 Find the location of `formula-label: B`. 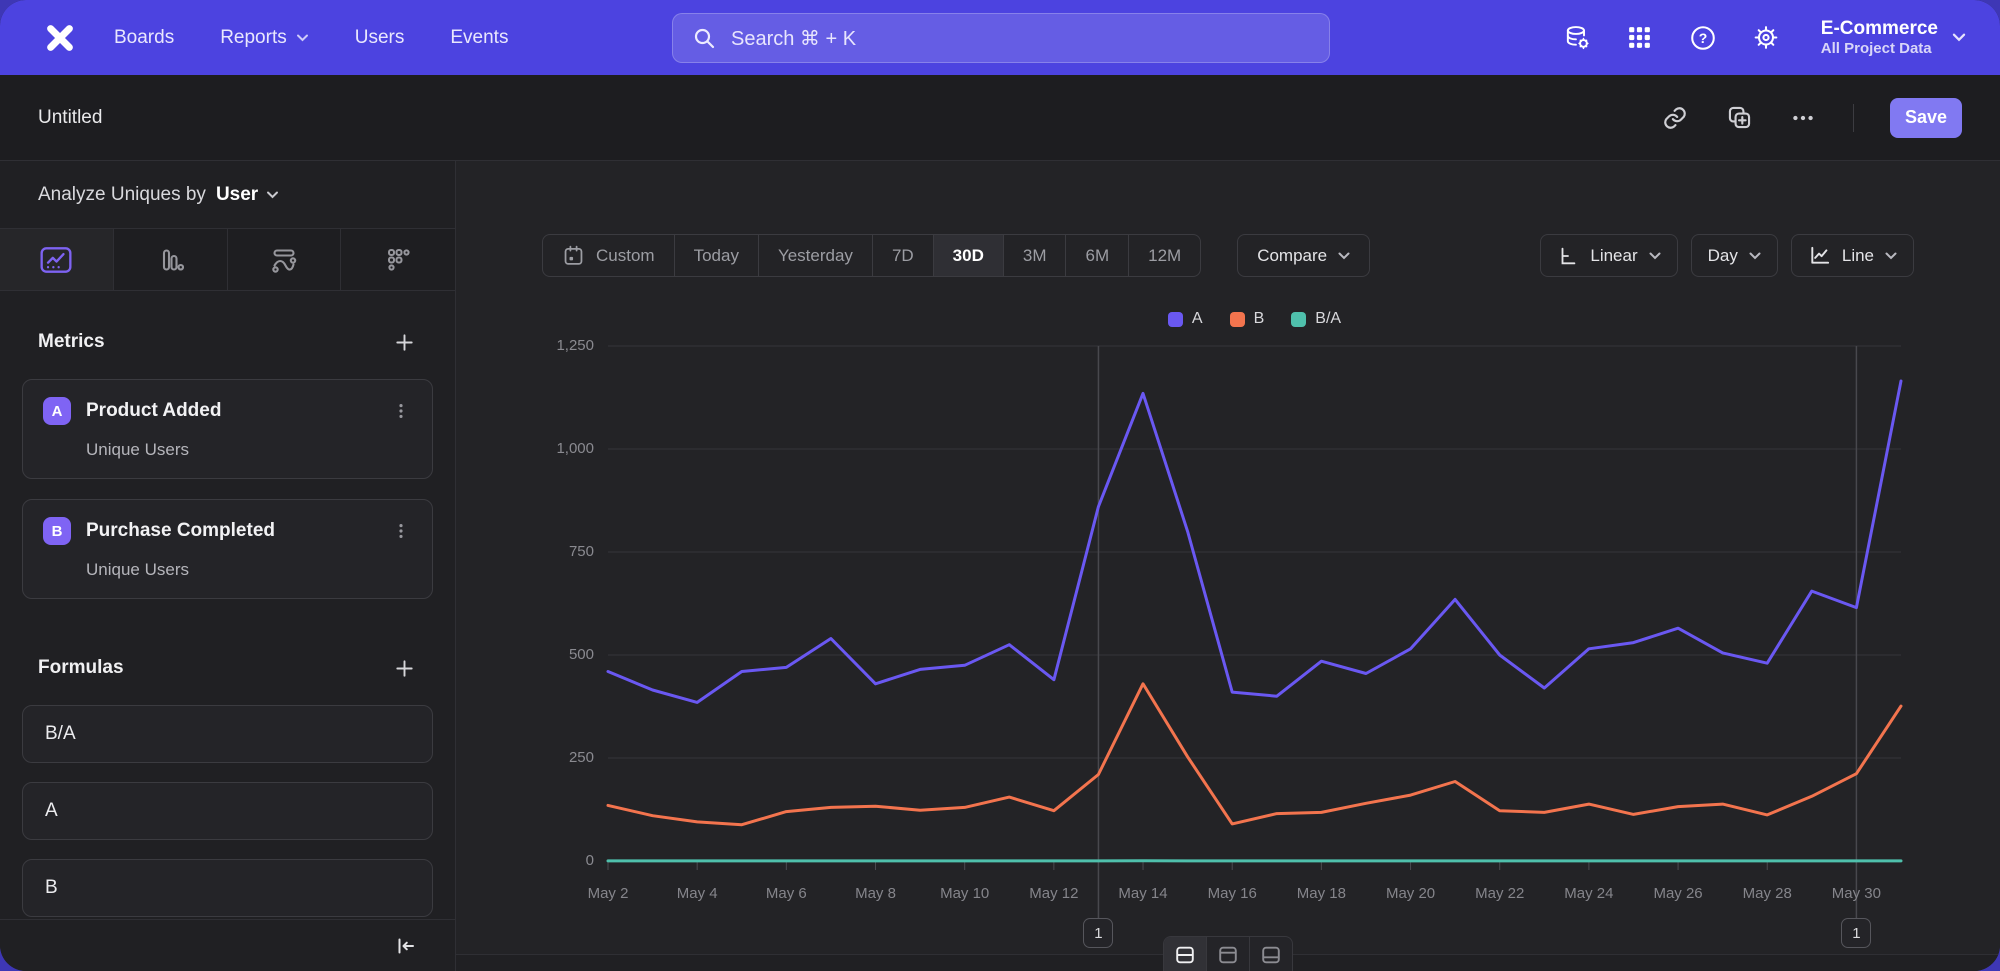

formula-label: B is located at coordinates (51, 887).